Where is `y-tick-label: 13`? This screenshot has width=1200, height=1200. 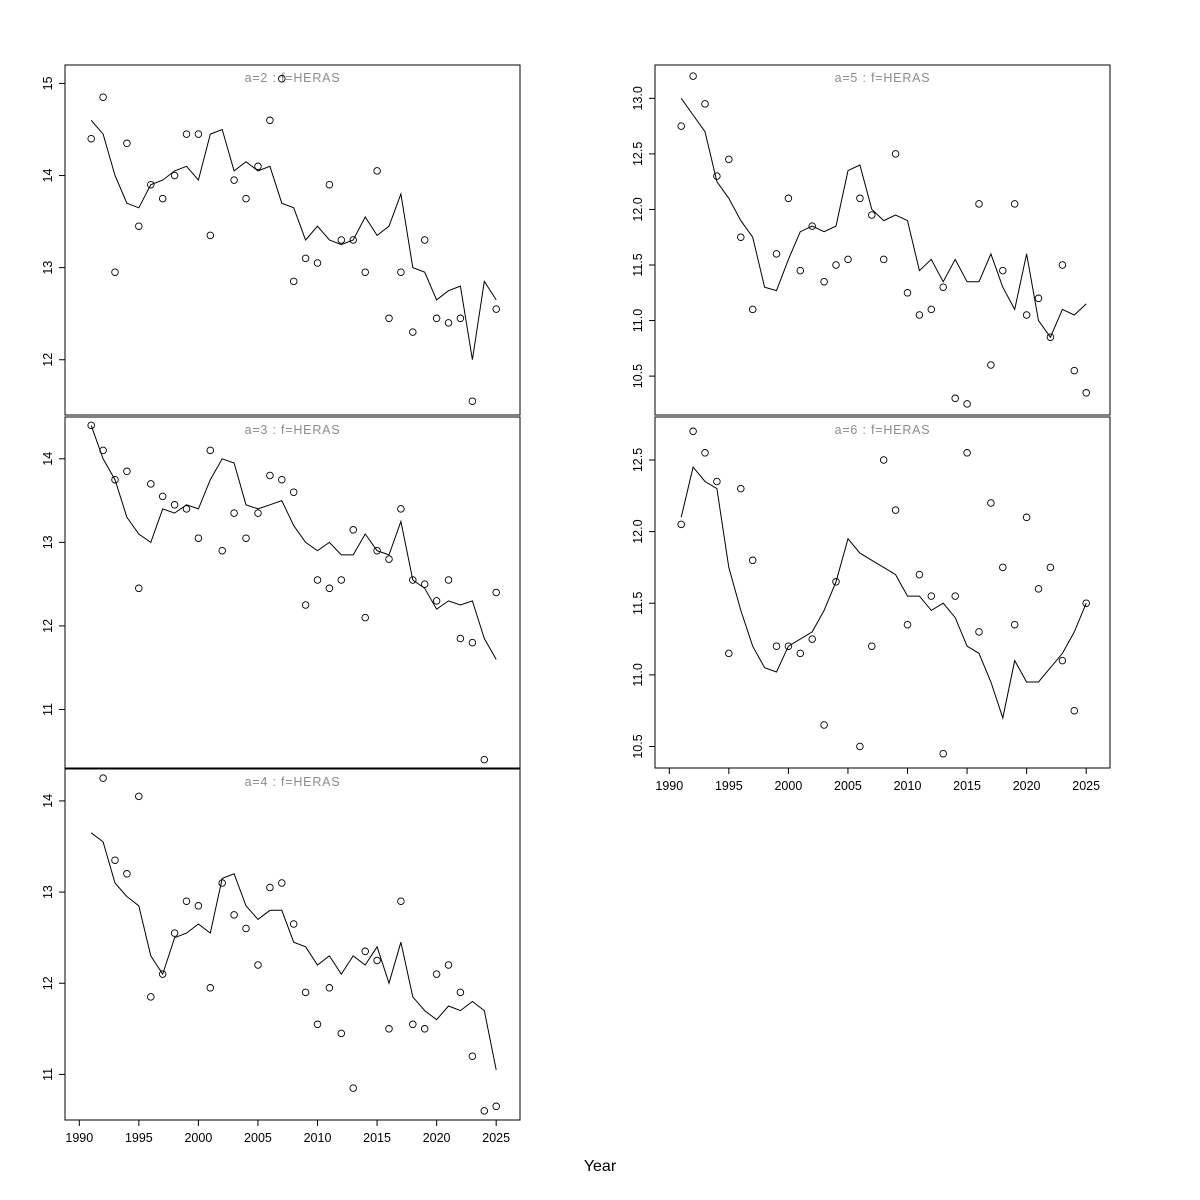 y-tick-label: 13 is located at coordinates (48, 542).